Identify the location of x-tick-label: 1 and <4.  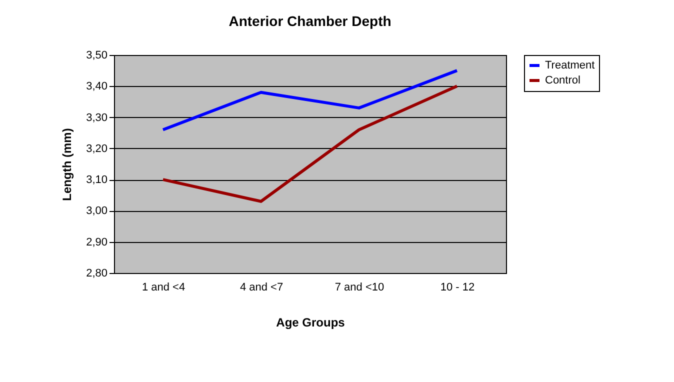
(164, 288).